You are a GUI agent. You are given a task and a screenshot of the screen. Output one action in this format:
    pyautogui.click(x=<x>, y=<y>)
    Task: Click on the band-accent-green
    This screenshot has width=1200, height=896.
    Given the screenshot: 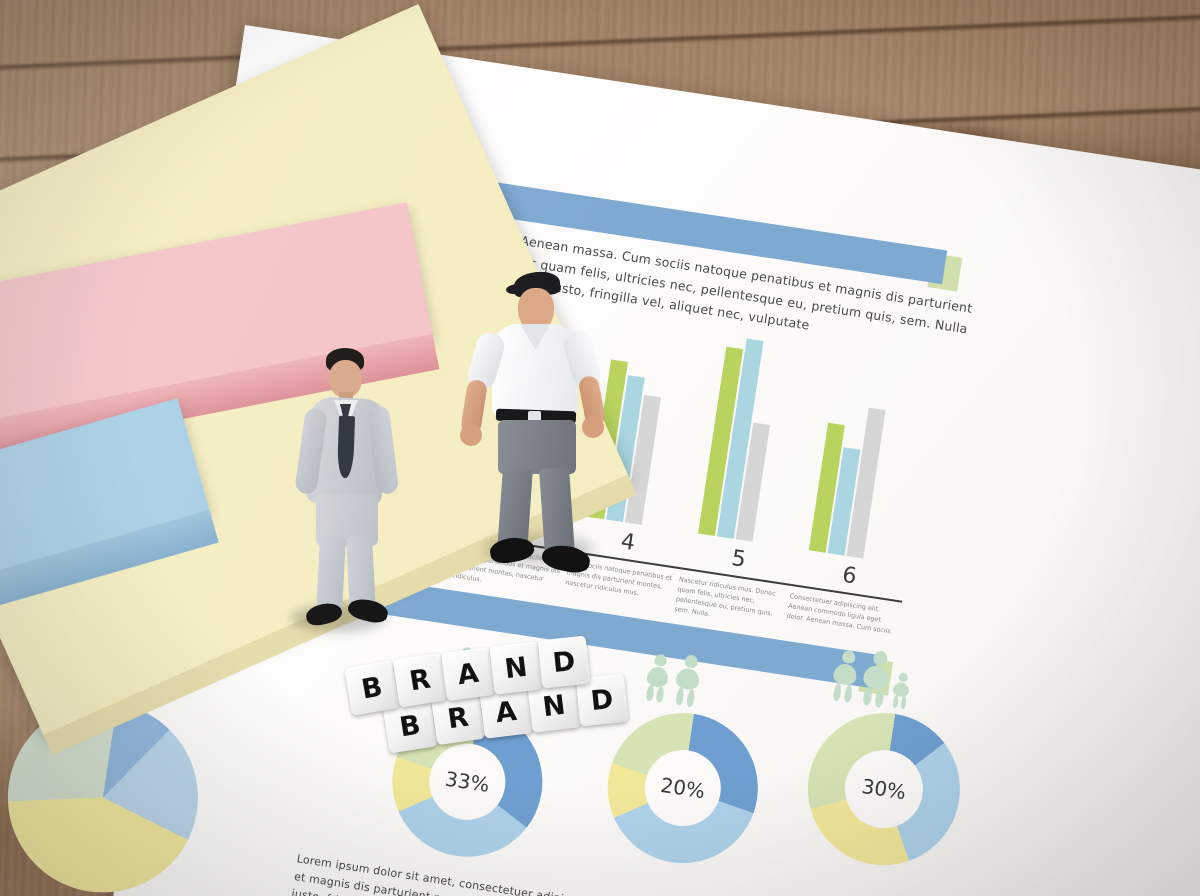 What is the action you would take?
    pyautogui.click(x=945, y=272)
    